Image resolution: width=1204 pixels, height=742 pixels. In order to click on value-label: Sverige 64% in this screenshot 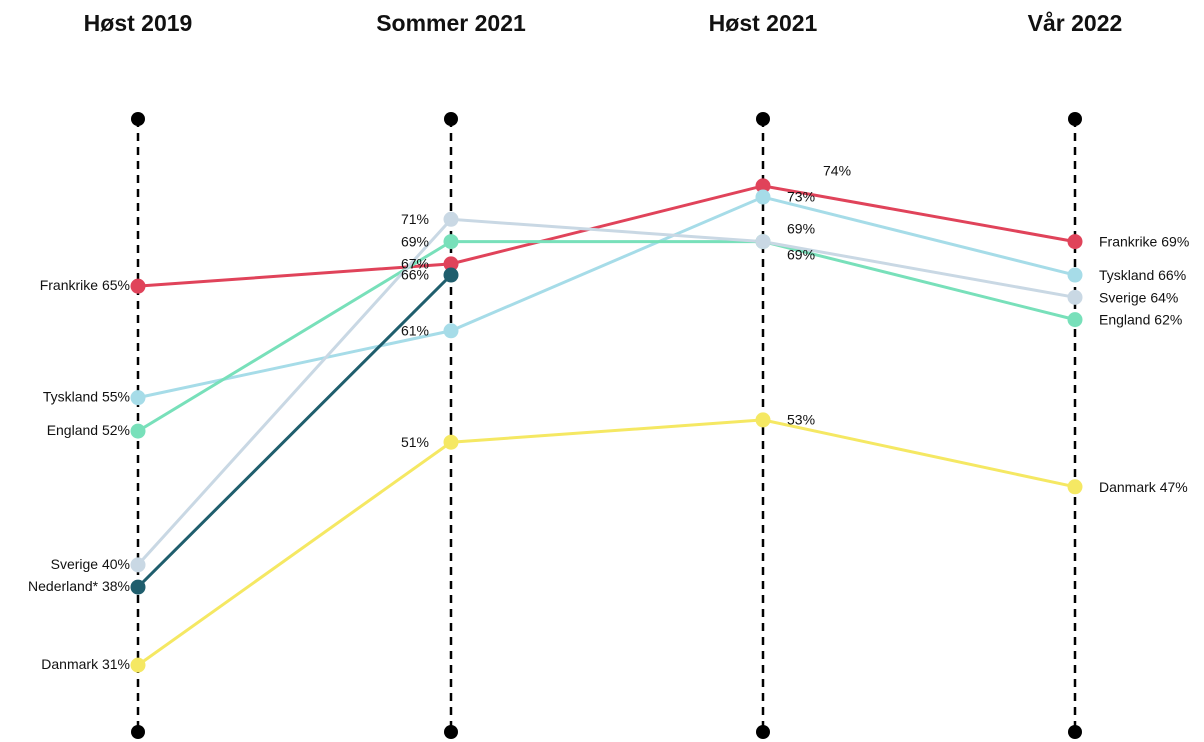, I will do `click(1138, 297)`.